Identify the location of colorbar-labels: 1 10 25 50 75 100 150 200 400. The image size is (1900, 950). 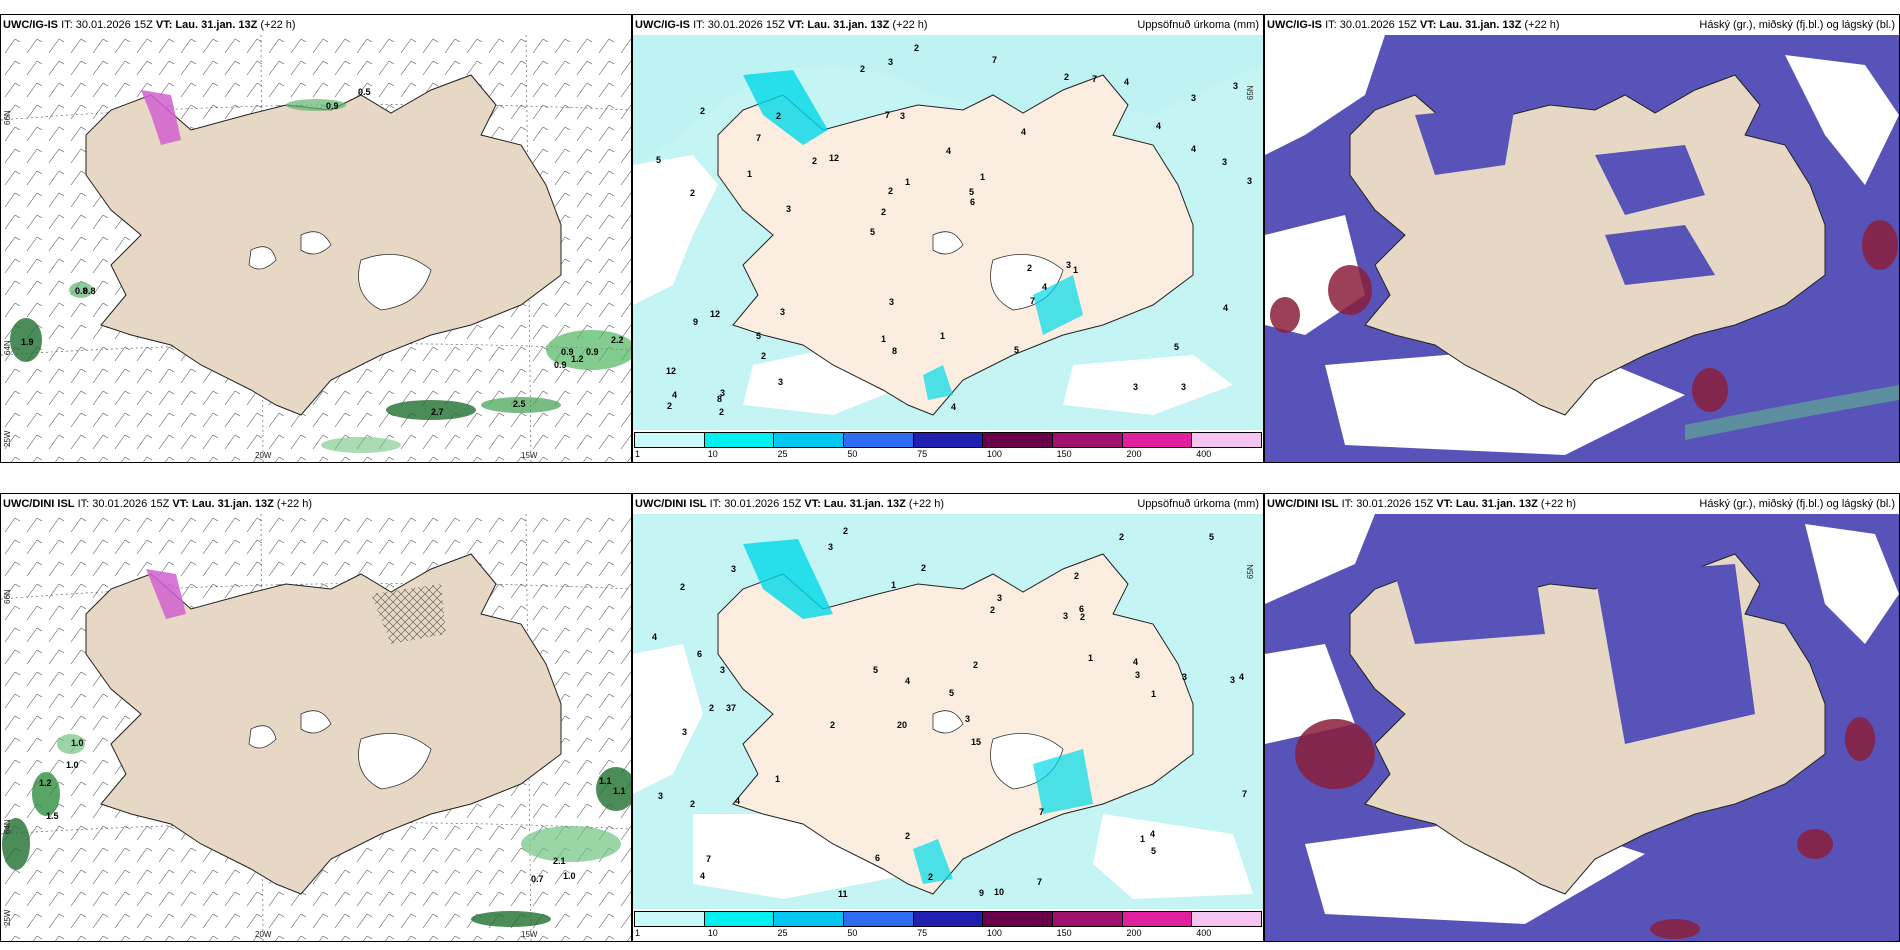
(948, 454).